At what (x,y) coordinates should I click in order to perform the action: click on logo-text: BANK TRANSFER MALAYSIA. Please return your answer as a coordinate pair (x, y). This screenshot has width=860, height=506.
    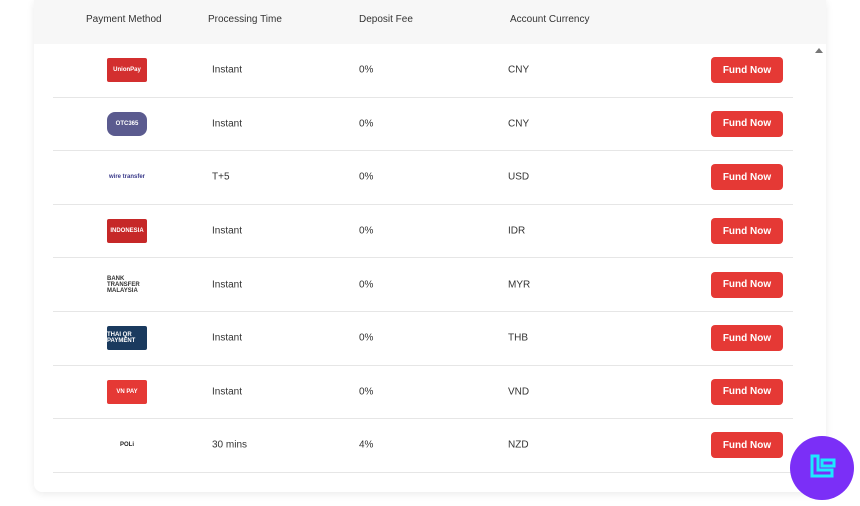
    Looking at the image, I should click on (123, 284).